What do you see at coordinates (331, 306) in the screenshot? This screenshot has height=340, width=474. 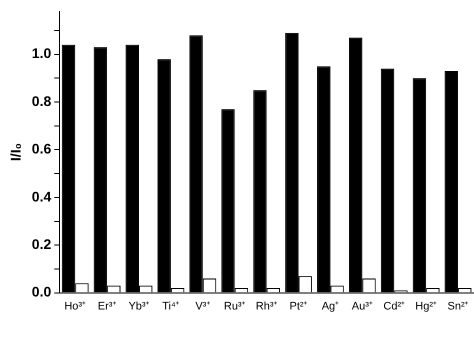 I see `x-tick-label: Ag⁺` at bounding box center [331, 306].